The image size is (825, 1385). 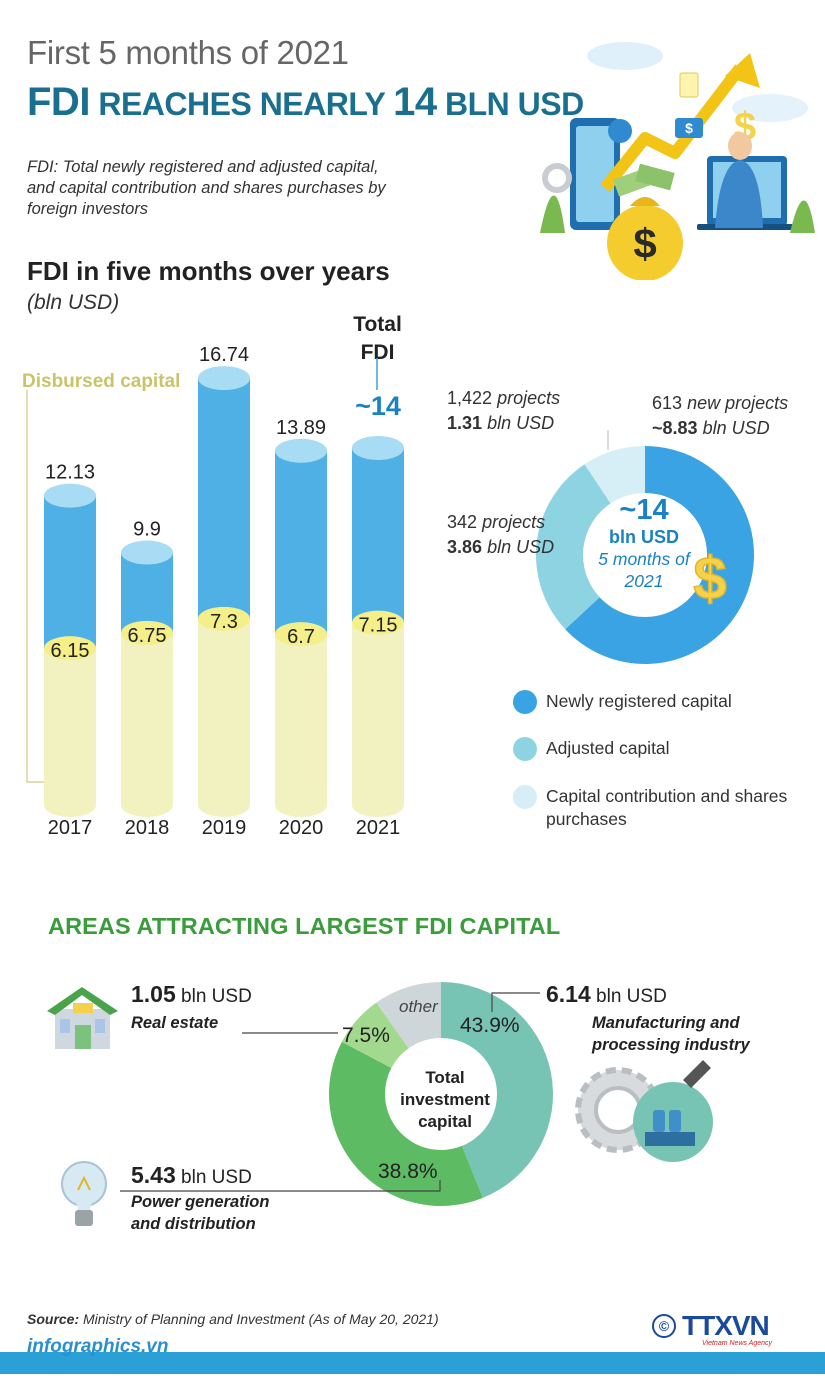 I want to click on new-projects-count: 613, so click(x=667, y=403).